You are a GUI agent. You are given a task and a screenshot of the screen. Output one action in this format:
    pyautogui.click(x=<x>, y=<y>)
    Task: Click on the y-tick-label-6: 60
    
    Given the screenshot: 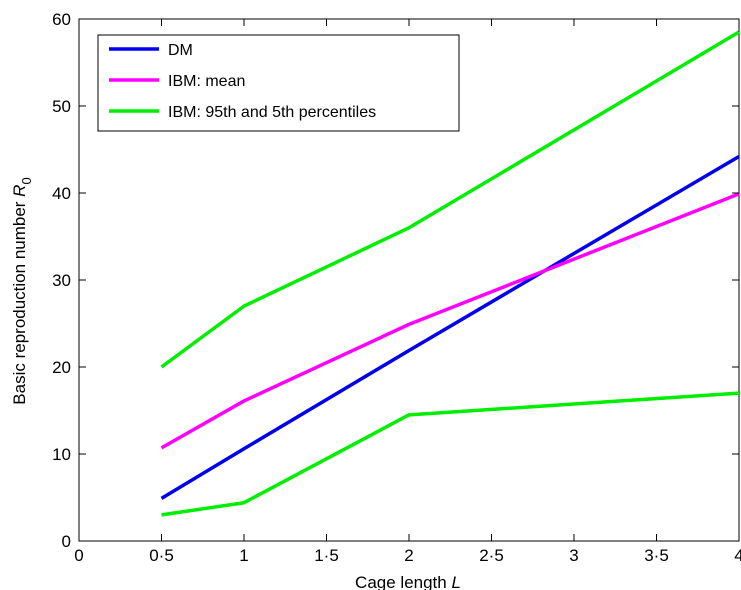 What is the action you would take?
    pyautogui.click(x=61, y=19)
    